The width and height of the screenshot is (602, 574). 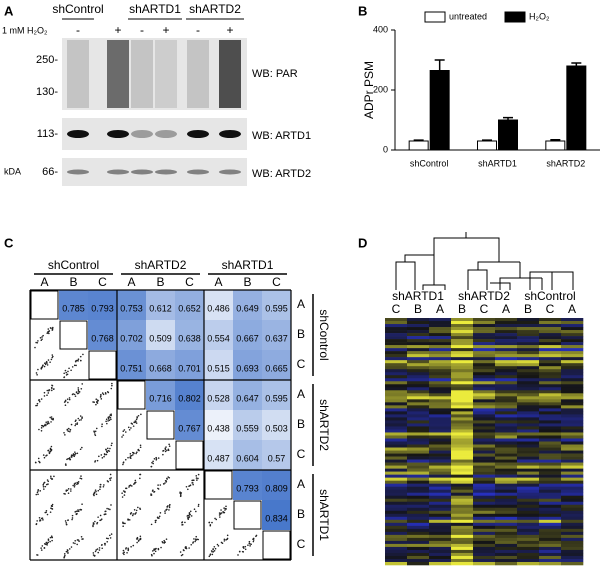 I want to click on blot-lane, so click(x=118, y=74).